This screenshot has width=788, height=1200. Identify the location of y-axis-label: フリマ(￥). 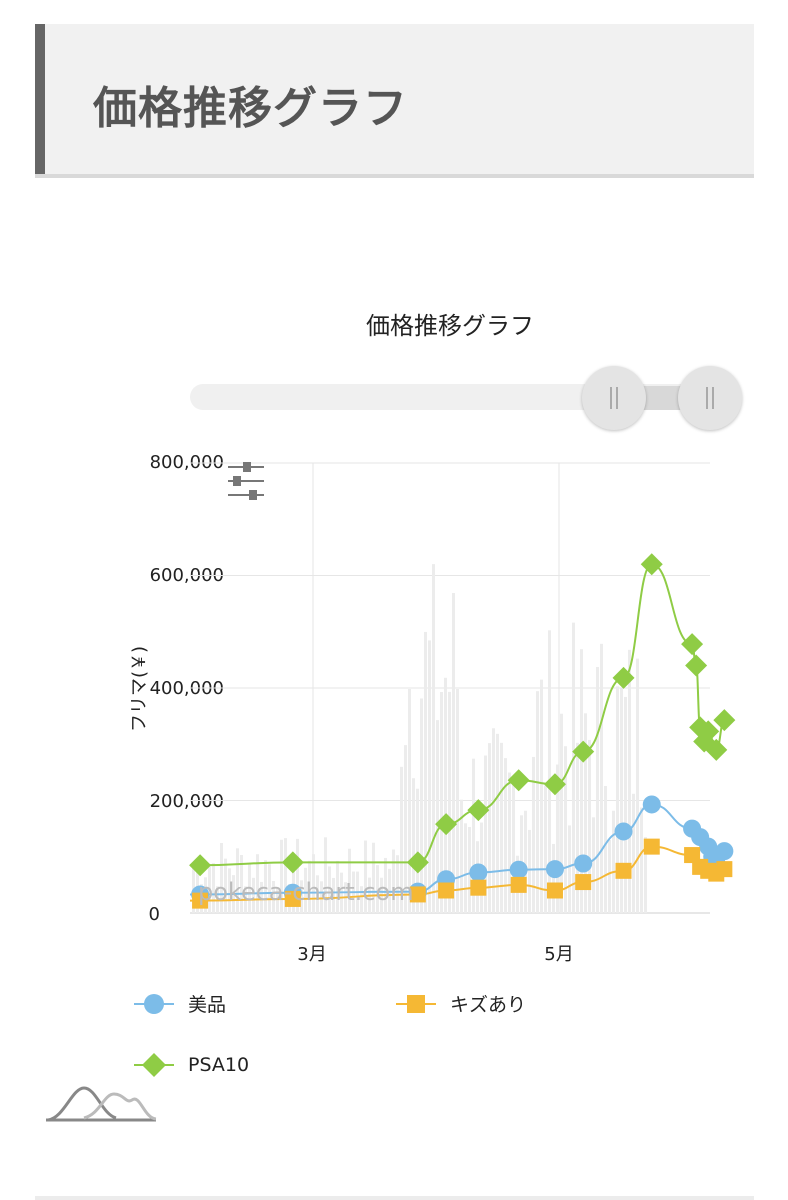
(139, 689).